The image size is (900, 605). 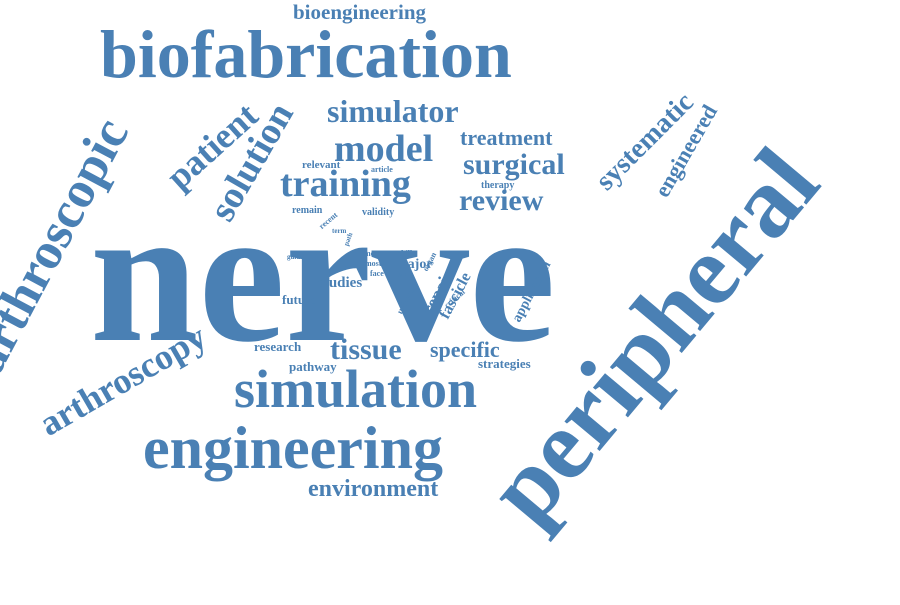 What do you see at coordinates (506, 138) in the screenshot?
I see `word-treatment: treatment` at bounding box center [506, 138].